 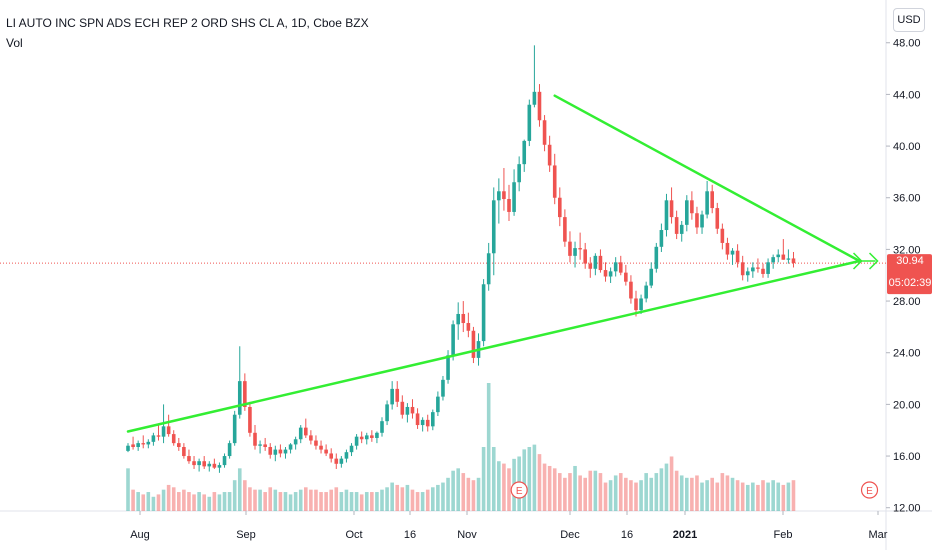 I want to click on time-tick-label: Sep, so click(x=246, y=535).